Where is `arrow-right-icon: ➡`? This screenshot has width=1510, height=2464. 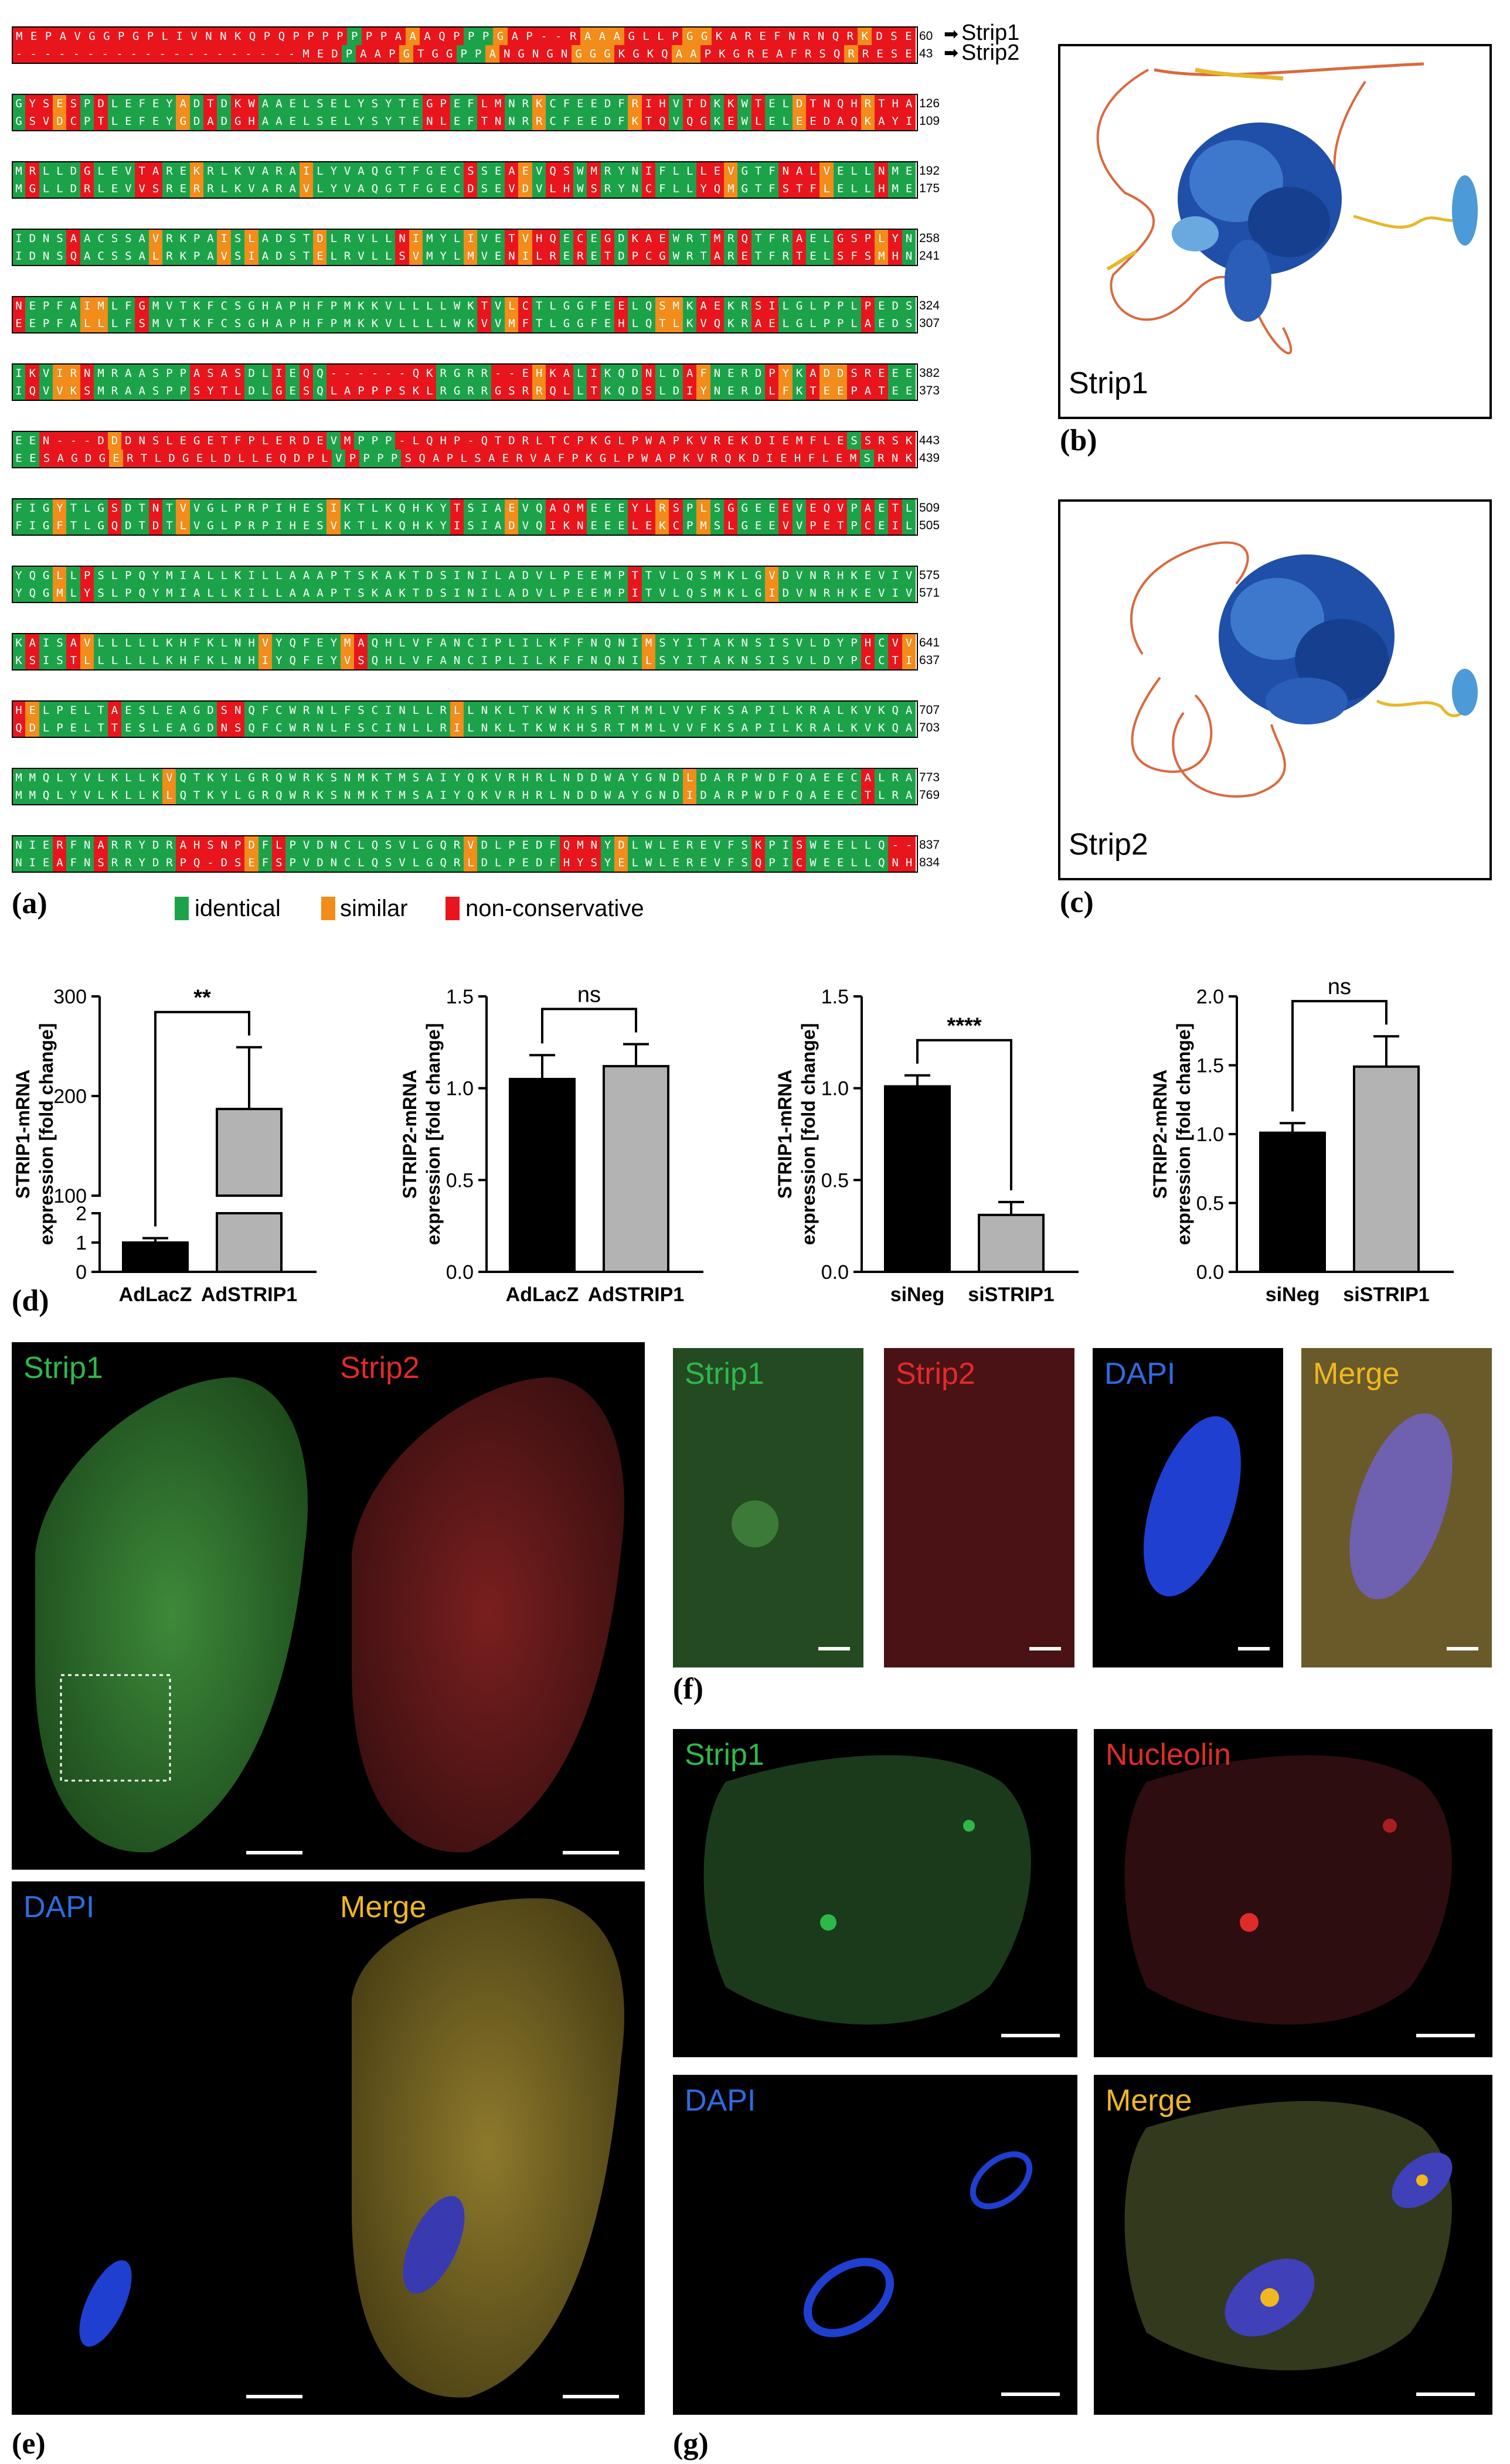
arrow-right-icon: ➡ is located at coordinates (951, 34).